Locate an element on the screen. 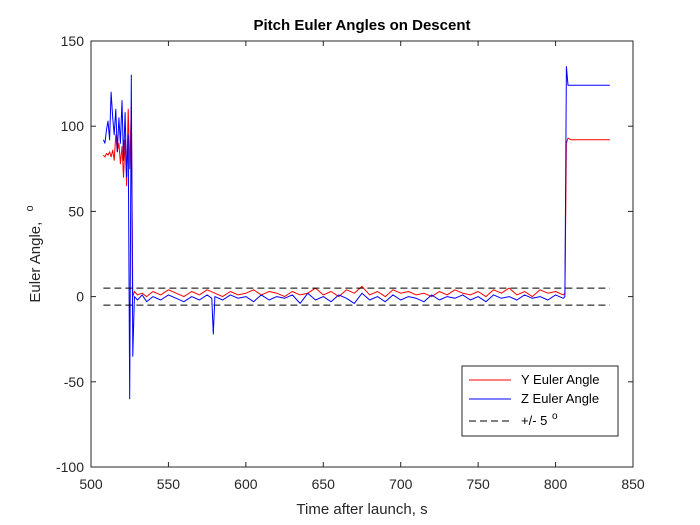 The image size is (700, 525). y-tick-label: 150 is located at coordinates (73, 41).